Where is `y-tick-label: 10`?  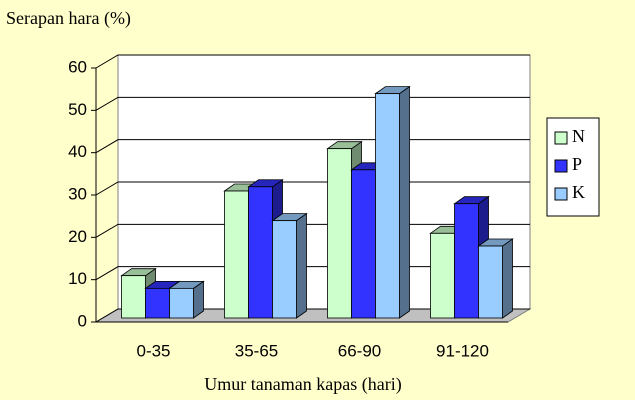 y-tick-label: 10 is located at coordinates (77, 278).